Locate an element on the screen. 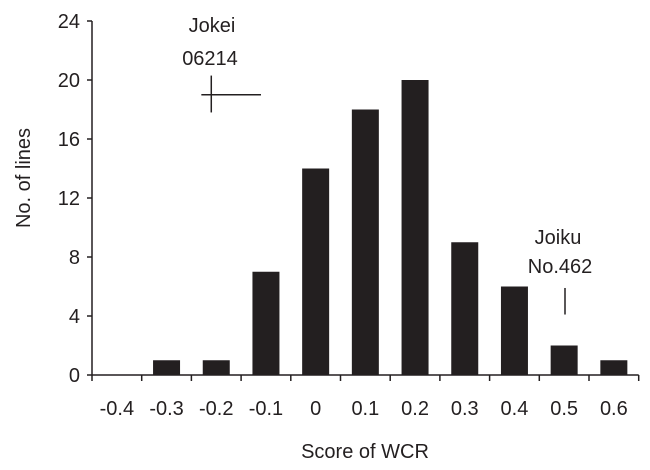 The height and width of the screenshot is (470, 650). x-axis-title: Score of WCR is located at coordinates (365, 452).